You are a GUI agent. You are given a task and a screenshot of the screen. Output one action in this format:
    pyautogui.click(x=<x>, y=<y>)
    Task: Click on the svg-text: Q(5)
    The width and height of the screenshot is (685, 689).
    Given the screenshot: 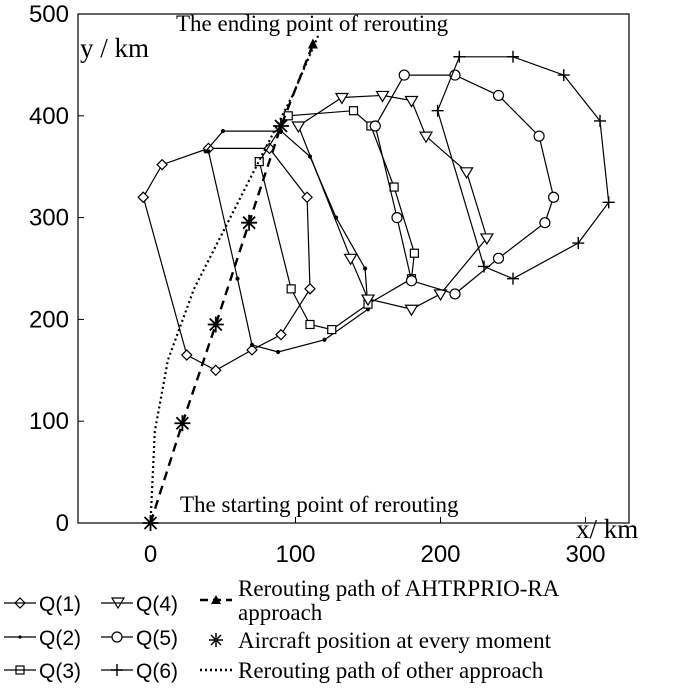 What is the action you would take?
    pyautogui.click(x=157, y=638)
    